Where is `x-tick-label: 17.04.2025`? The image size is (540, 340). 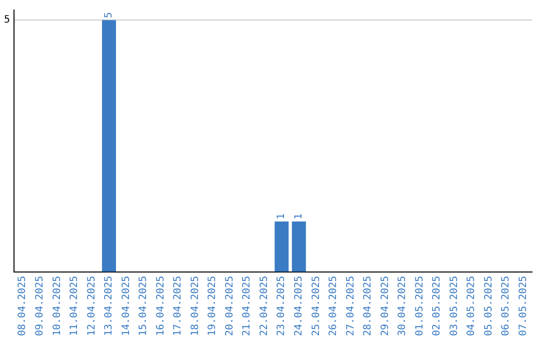
x-tick-label: 17.04.2025 is located at coordinates (178, 306).